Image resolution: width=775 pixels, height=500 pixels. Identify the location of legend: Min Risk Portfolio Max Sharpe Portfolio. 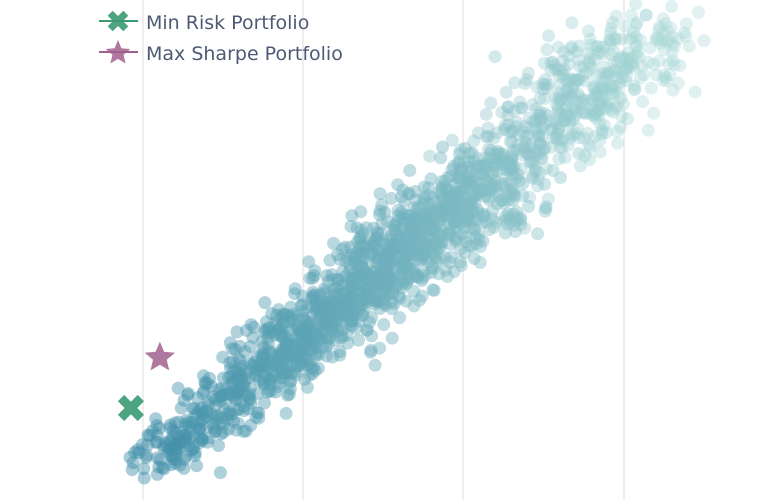
(221, 37).